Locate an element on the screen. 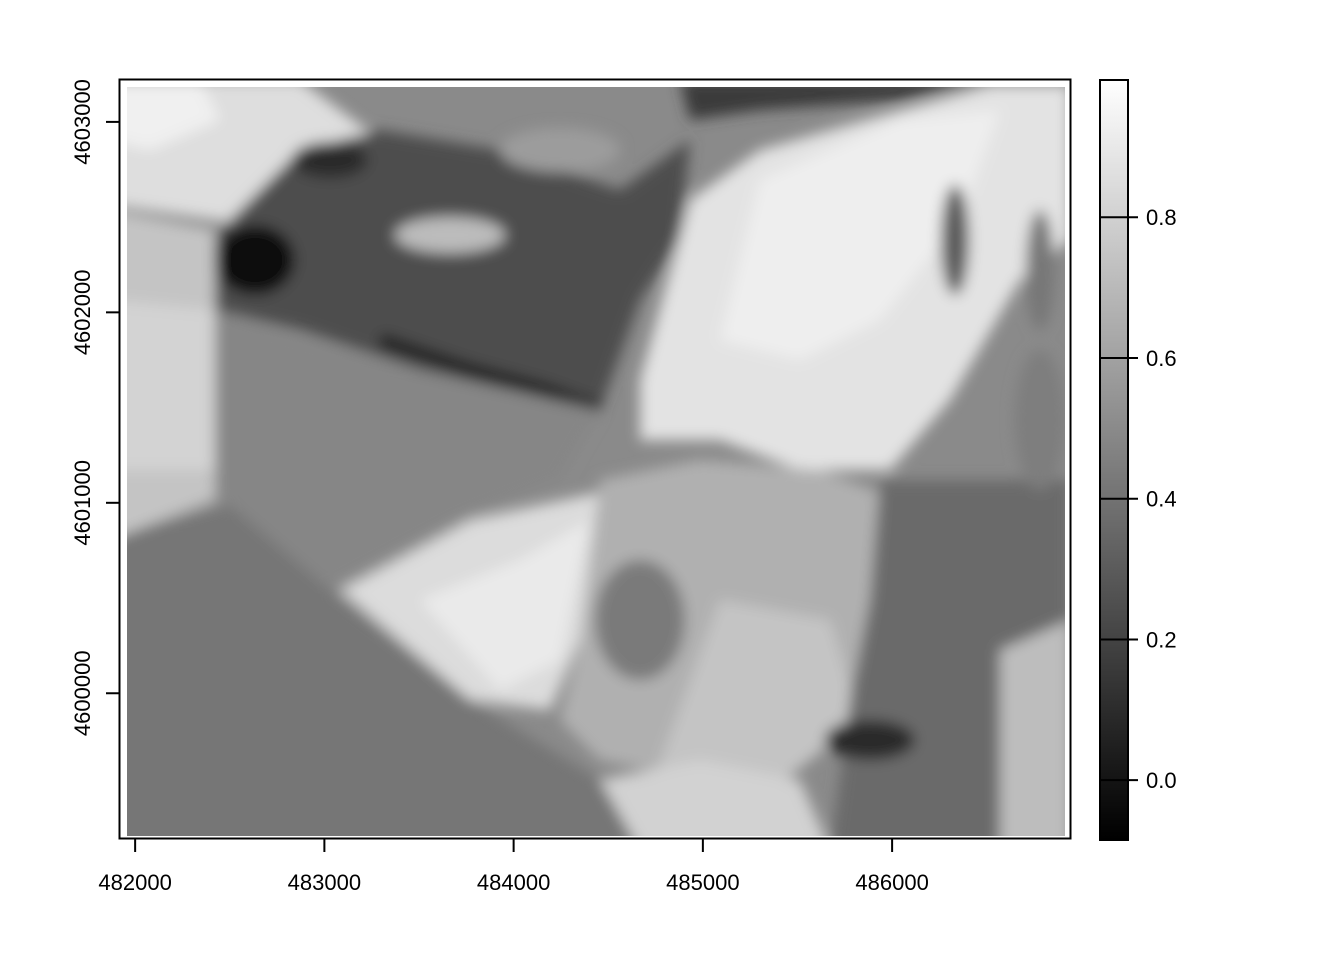  colorbar-tick-label: 0.6 is located at coordinates (1161, 358).